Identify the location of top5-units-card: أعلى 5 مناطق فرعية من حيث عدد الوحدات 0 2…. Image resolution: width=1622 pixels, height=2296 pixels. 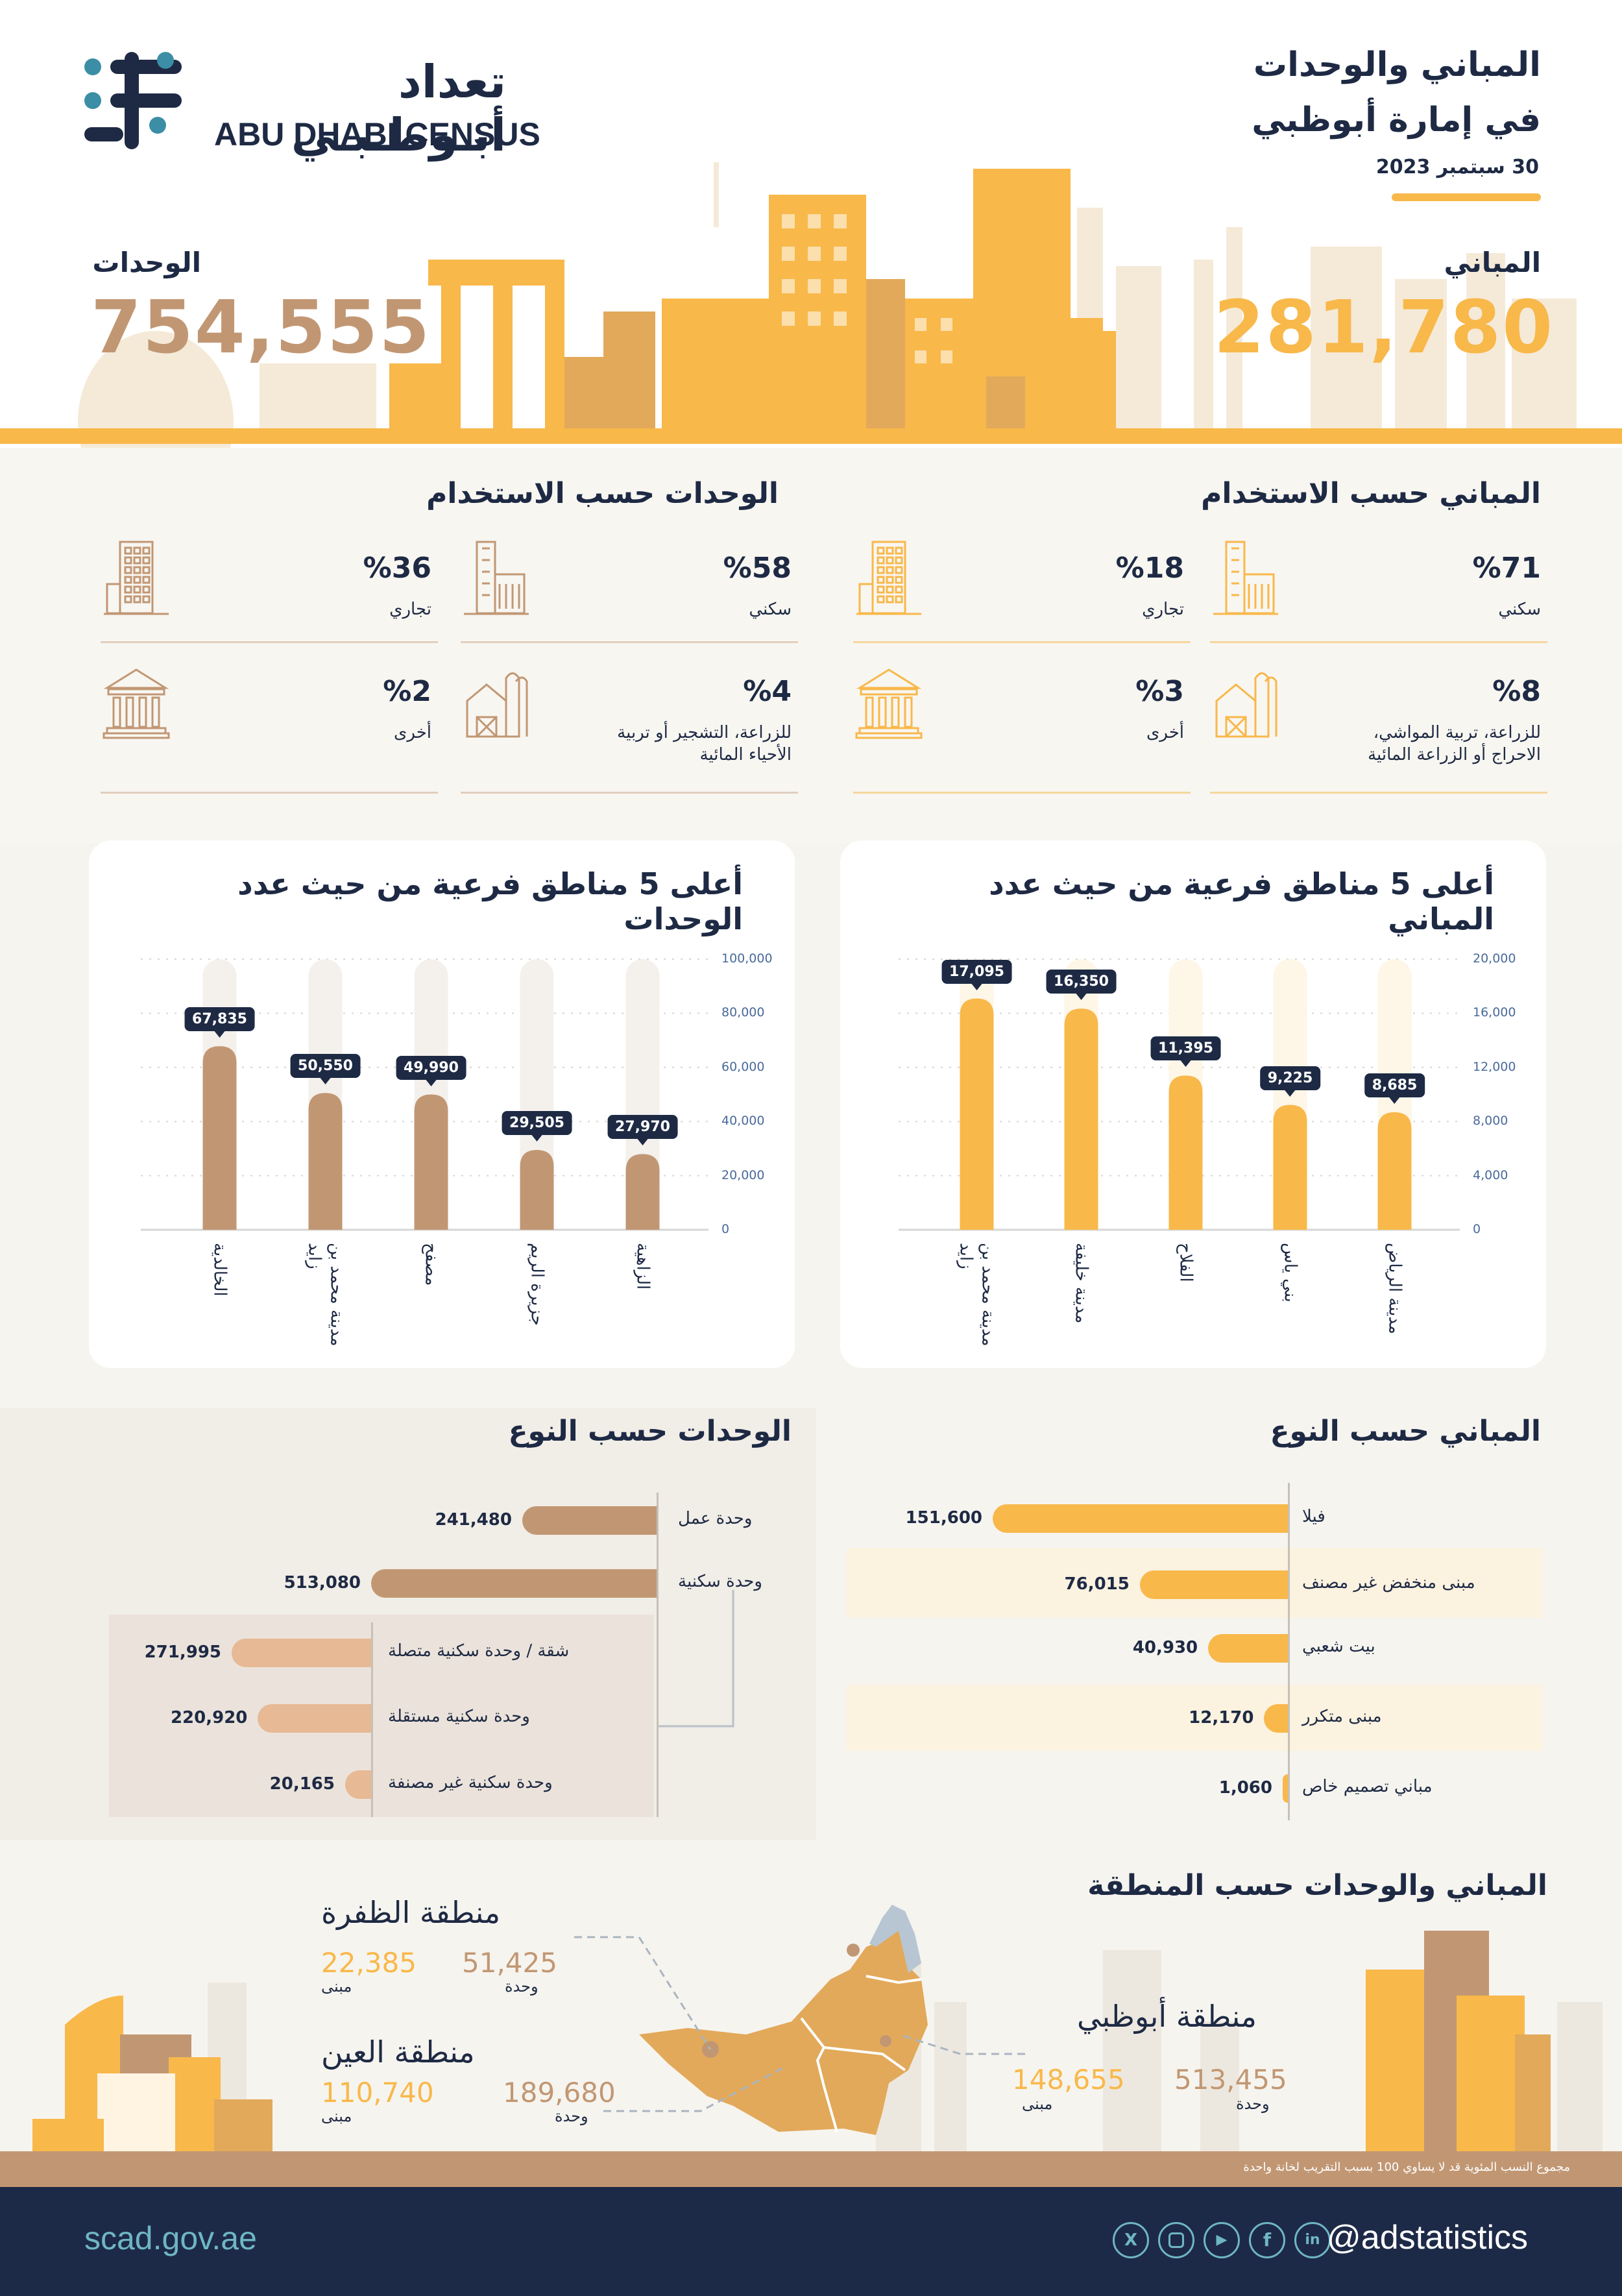
(442, 1104).